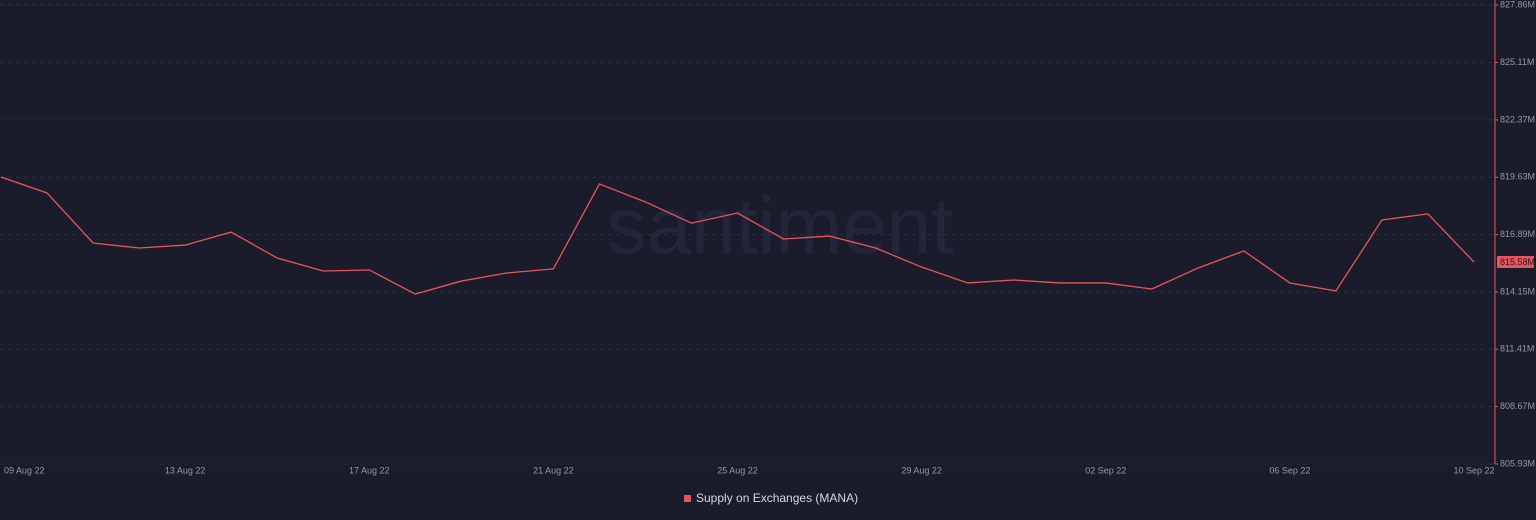 Image resolution: width=1536 pixels, height=520 pixels. Describe the element at coordinates (780, 225) in the screenshot. I see `watermark: santiment` at that location.